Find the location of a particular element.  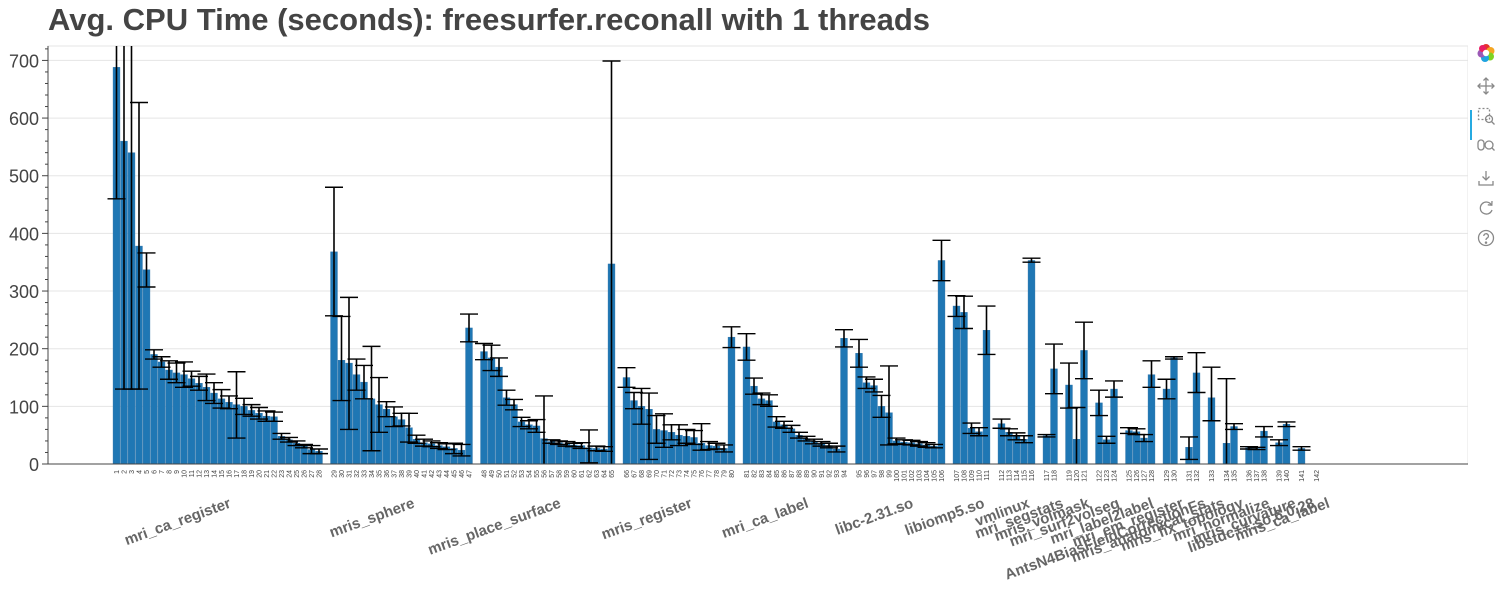

x-tick-label: 58 is located at coordinates (560, 474).